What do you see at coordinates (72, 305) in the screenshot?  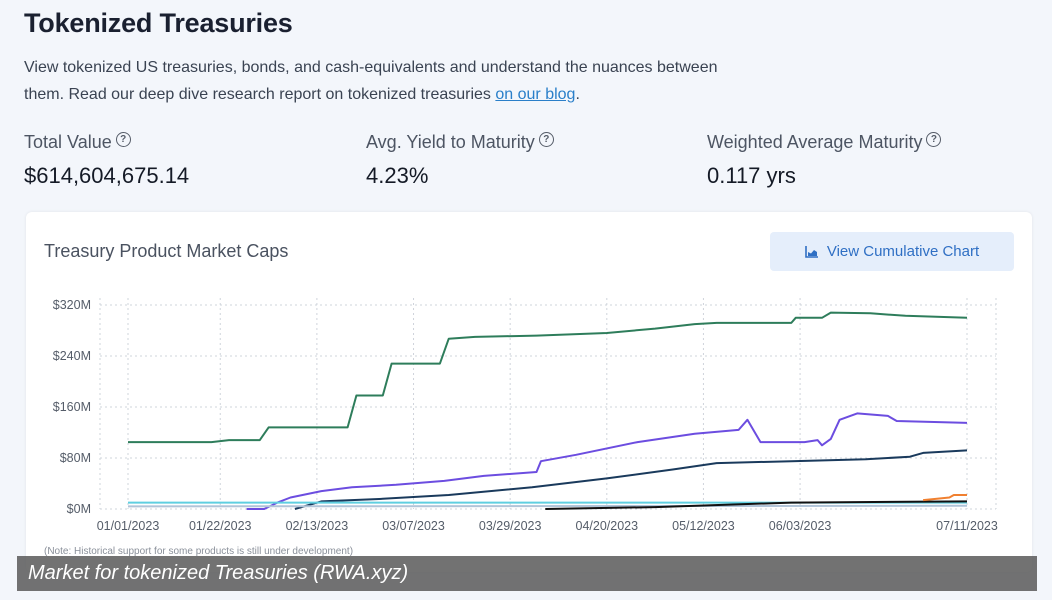 I see `y-tick-label: $320M` at bounding box center [72, 305].